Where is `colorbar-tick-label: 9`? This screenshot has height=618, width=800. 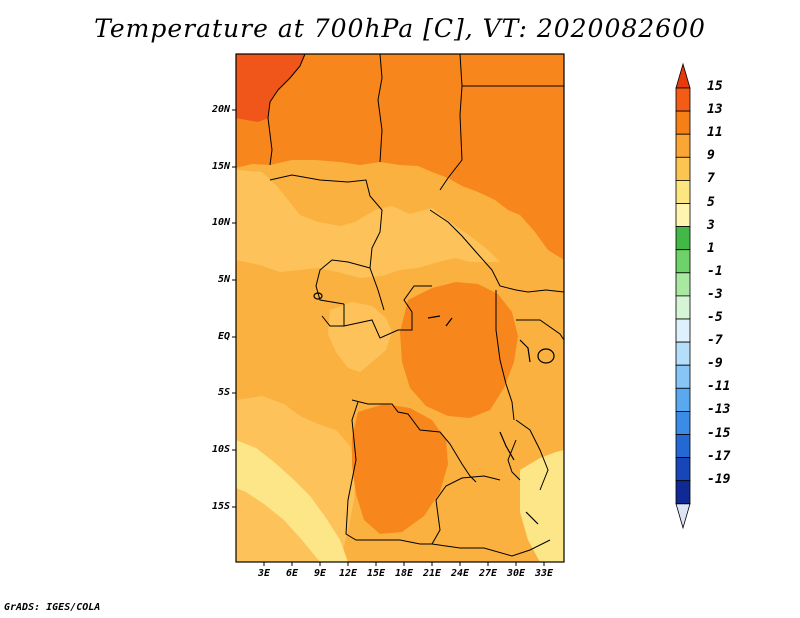
colorbar-tick-label: 9 is located at coordinates (711, 156).